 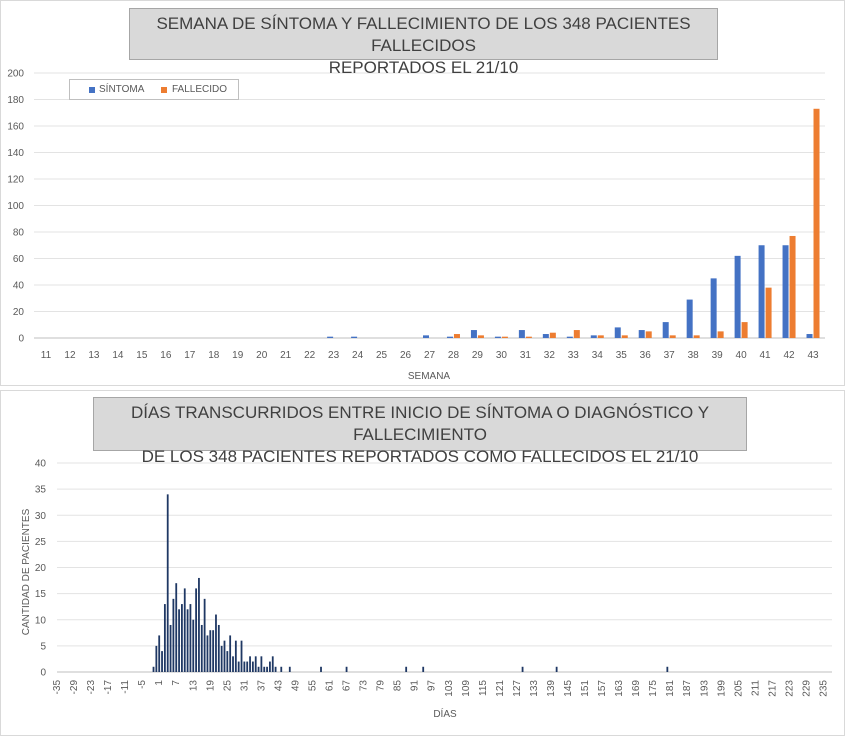 I want to click on x-tick-label: 11, so click(x=46, y=355).